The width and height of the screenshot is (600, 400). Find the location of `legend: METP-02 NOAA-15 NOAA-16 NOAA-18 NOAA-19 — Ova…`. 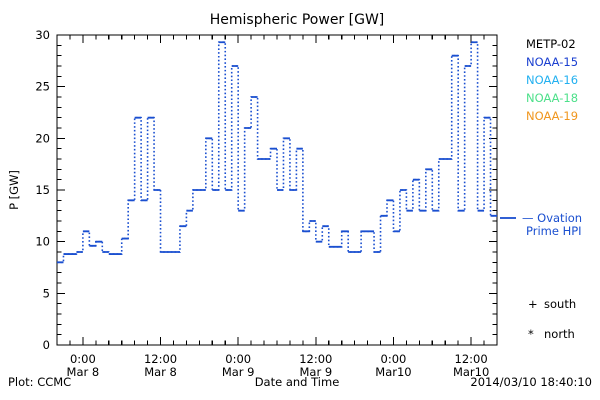

legend: METP-02 NOAA-15 NOAA-16 NOAA-18 NOAA-19 — Ova… is located at coordinates (541, 189).